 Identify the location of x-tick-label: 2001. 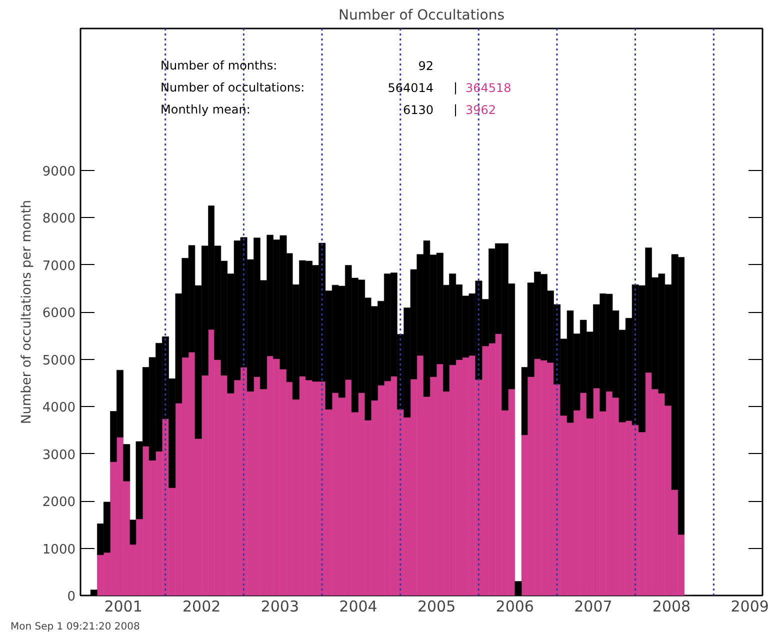
(123, 607).